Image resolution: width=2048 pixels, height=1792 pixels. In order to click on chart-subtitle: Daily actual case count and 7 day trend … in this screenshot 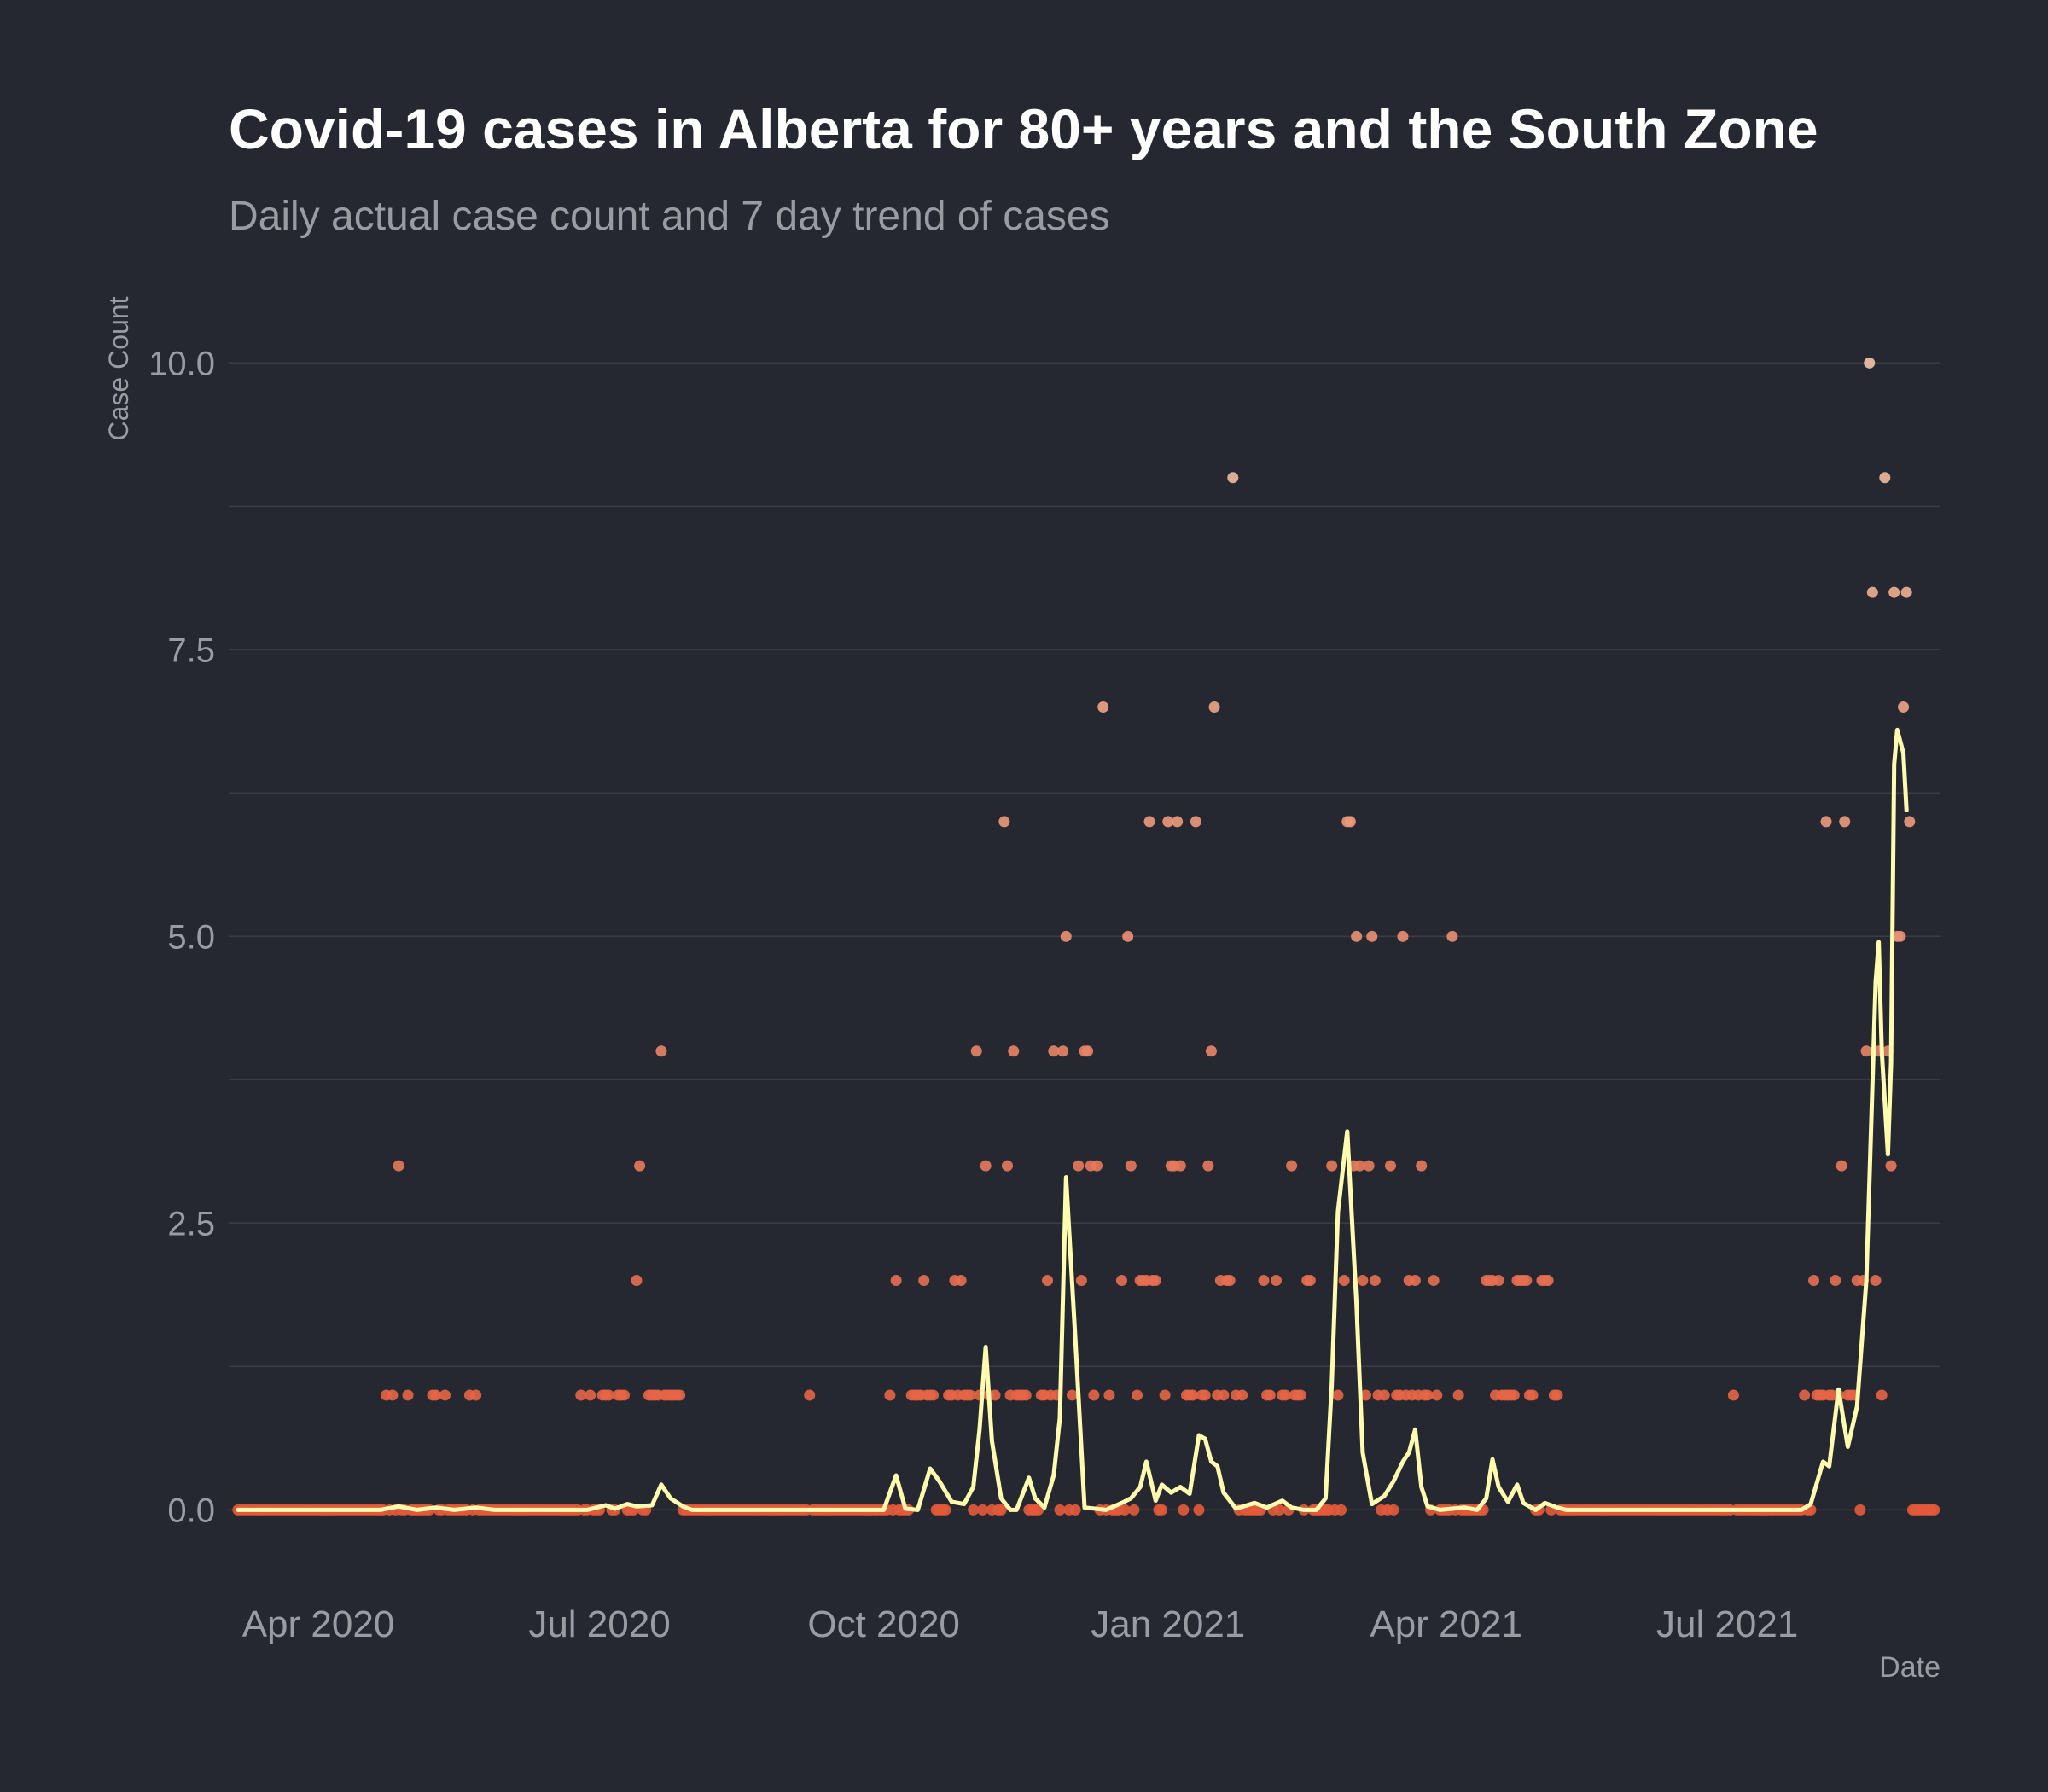, I will do `click(669, 216)`.